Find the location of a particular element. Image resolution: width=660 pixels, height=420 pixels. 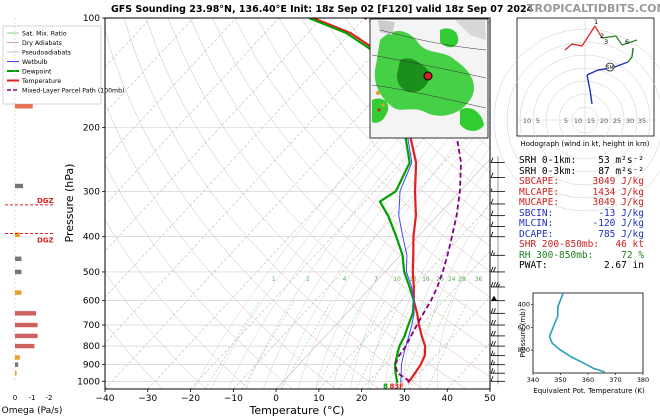

legend-label: Mixed-Layer Parcel Path (100mb) is located at coordinates (73, 91).